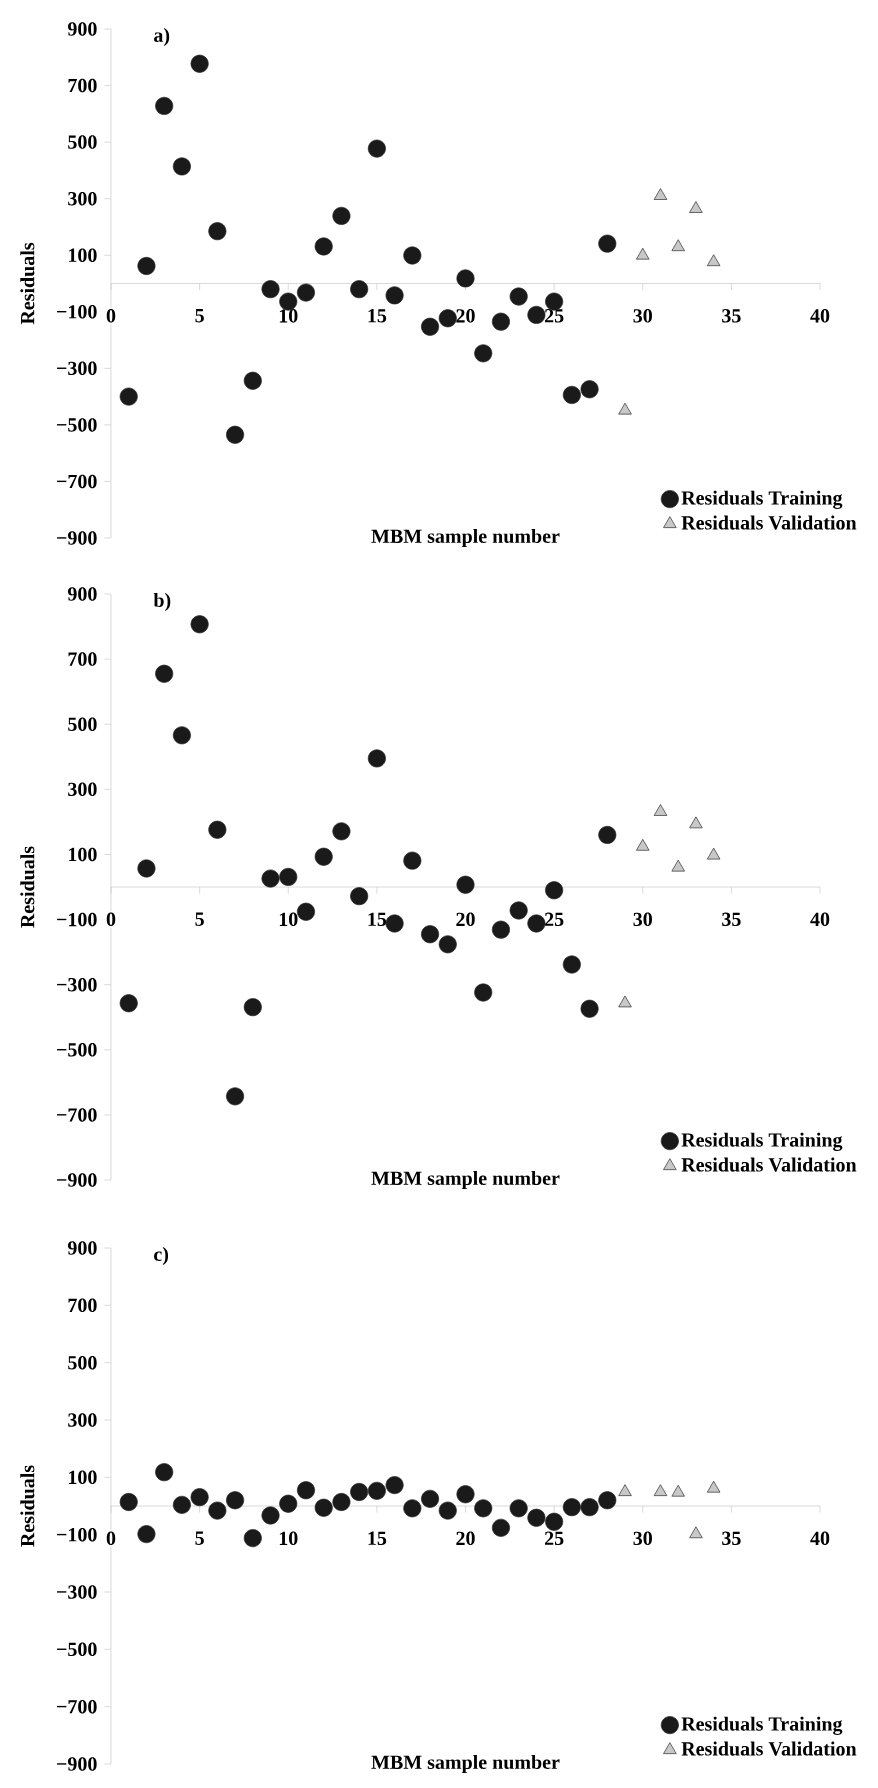 This screenshot has height=1788, width=878. Describe the element at coordinates (769, 1748) in the screenshot. I see `legend-label: Residuals Validation` at that location.